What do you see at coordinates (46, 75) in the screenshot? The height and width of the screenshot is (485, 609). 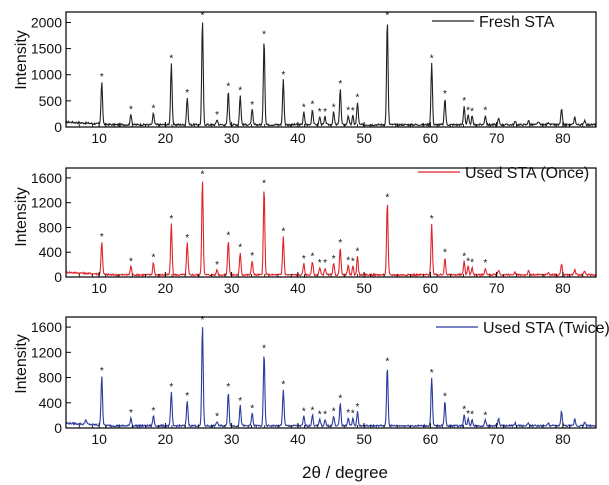 I see `y-tick-label: 1000` at bounding box center [46, 75].